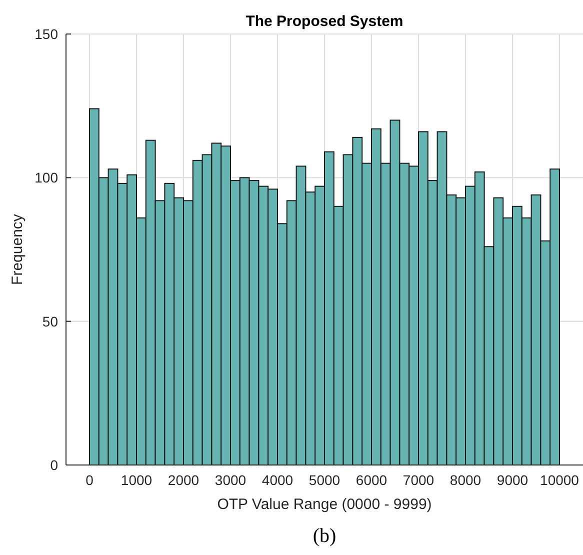 The image size is (583, 555). What do you see at coordinates (324, 480) in the screenshot?
I see `x-tick-label: 5000` at bounding box center [324, 480].